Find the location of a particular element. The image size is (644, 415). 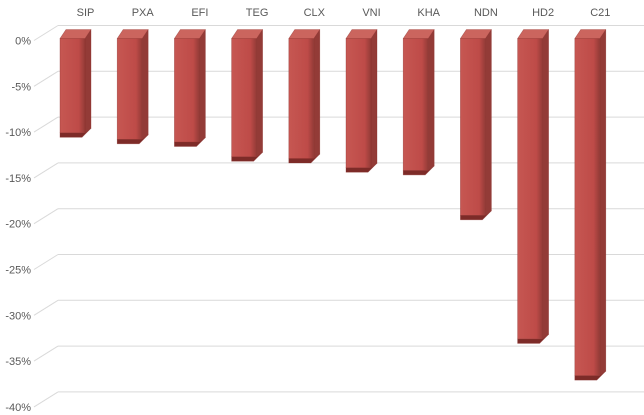

category-label: VNI is located at coordinates (371, 13).